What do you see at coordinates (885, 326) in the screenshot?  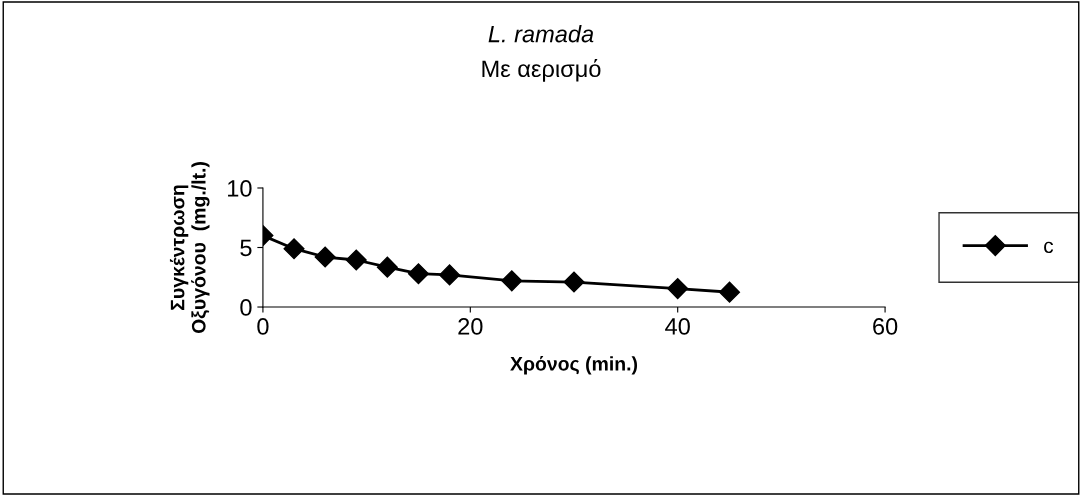 I see `x-tick-label: 60` at bounding box center [885, 326].